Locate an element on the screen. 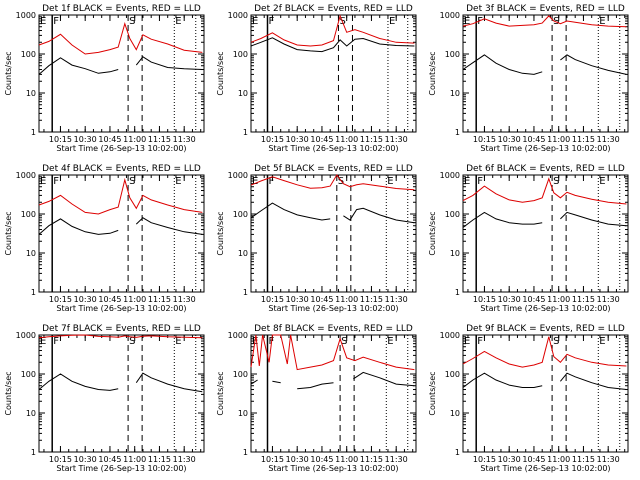  panel-title: Det 8f BLACK = Events, RED = LLD is located at coordinates (333, 329).